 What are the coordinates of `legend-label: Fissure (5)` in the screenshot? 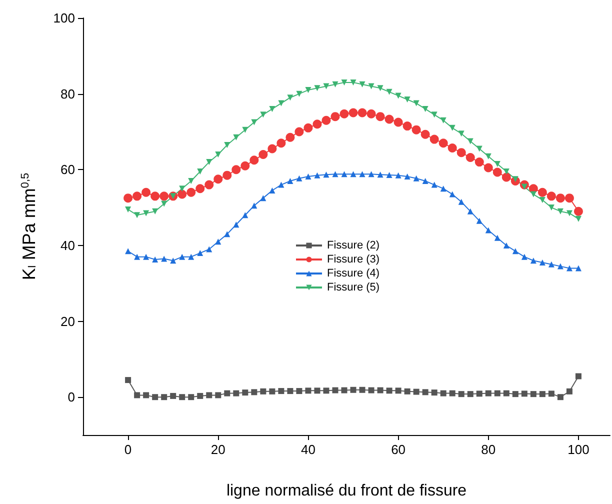 It's located at (353, 288).